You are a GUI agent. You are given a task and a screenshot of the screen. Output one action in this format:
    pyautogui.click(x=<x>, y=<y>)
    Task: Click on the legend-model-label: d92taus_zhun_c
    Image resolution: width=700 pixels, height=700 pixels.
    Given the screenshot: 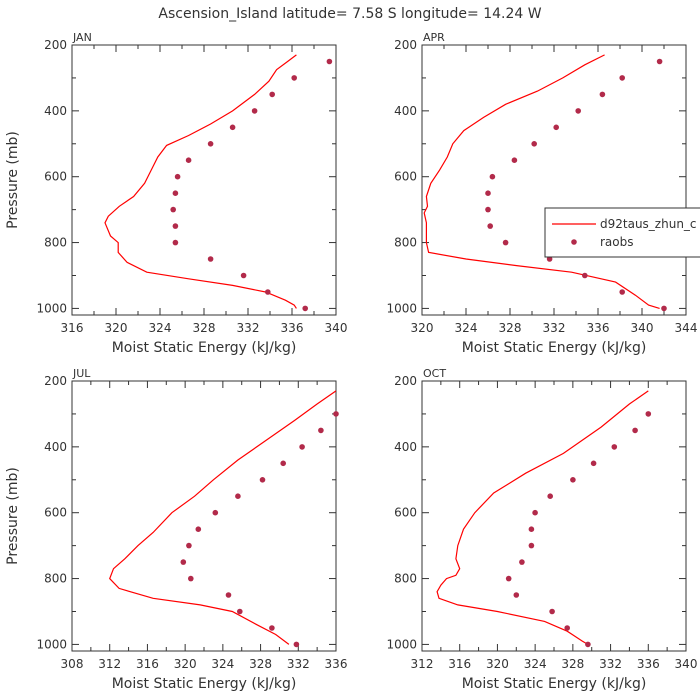 What is the action you would take?
    pyautogui.click(x=648, y=224)
    